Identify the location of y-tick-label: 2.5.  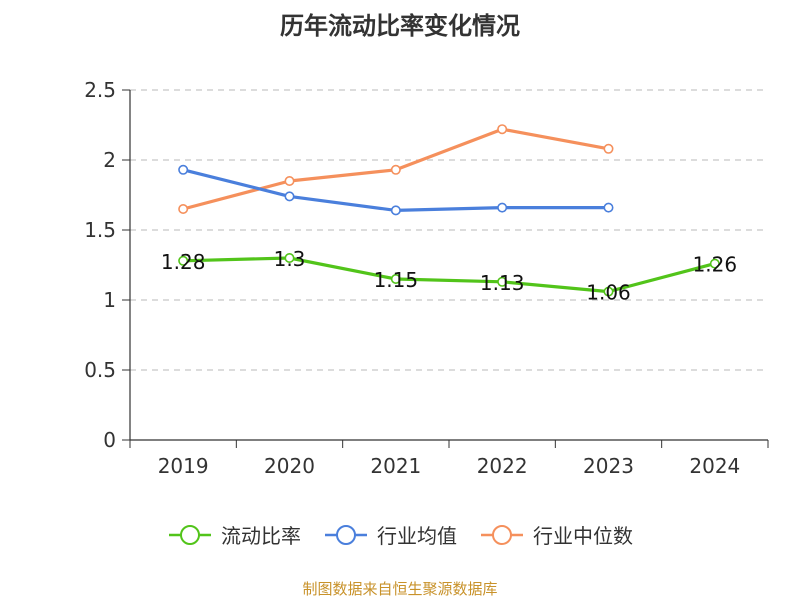
(100, 90).